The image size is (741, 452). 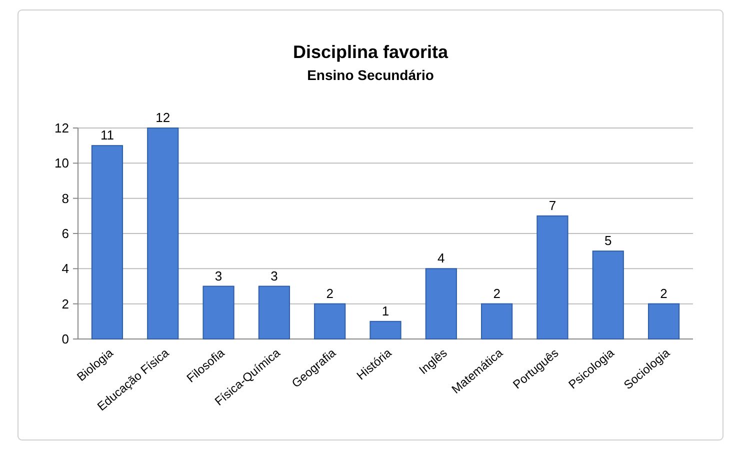 I want to click on y-tick-label: 6, so click(x=65, y=234).